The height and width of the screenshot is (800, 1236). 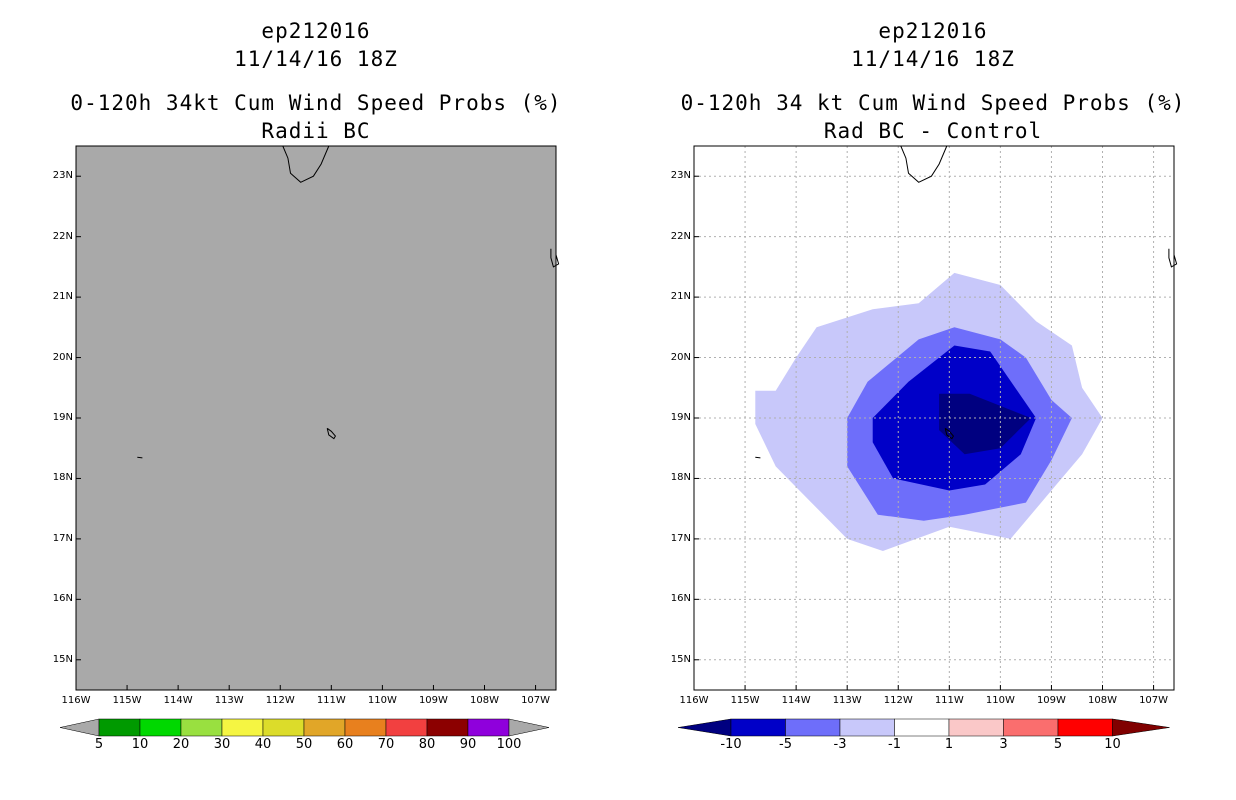 What do you see at coordinates (62, 176) in the screenshot?
I see `left-lat-label: 23N` at bounding box center [62, 176].